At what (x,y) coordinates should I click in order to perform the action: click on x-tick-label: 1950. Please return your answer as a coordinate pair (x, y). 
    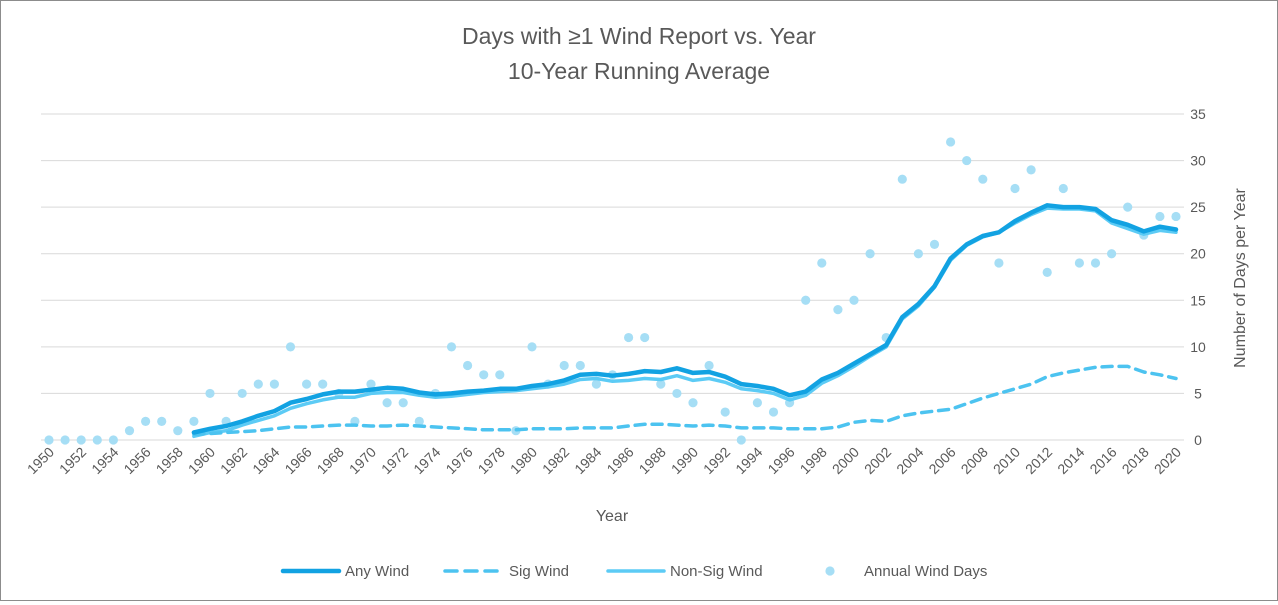
    Looking at the image, I should click on (40, 460).